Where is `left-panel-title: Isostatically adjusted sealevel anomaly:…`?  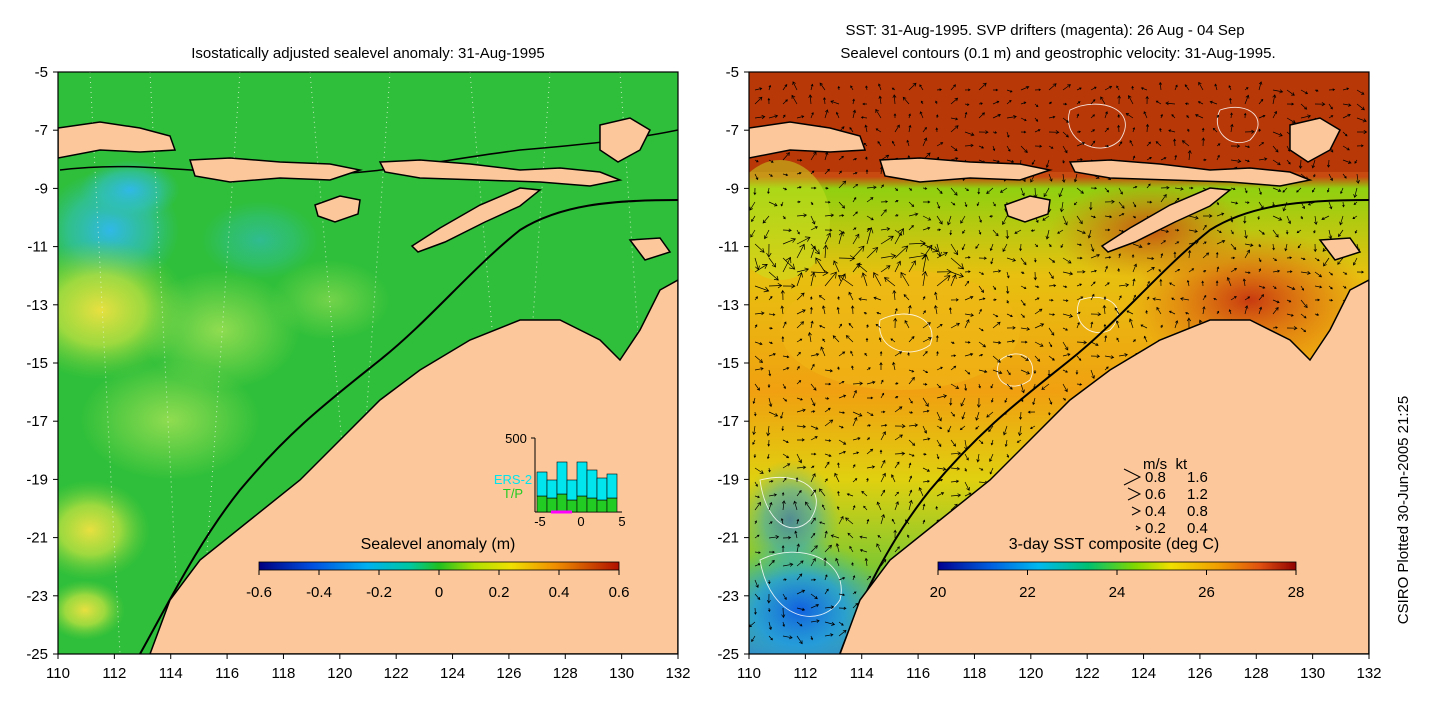 left-panel-title: Isostatically adjusted sealevel anomaly:… is located at coordinates (368, 53).